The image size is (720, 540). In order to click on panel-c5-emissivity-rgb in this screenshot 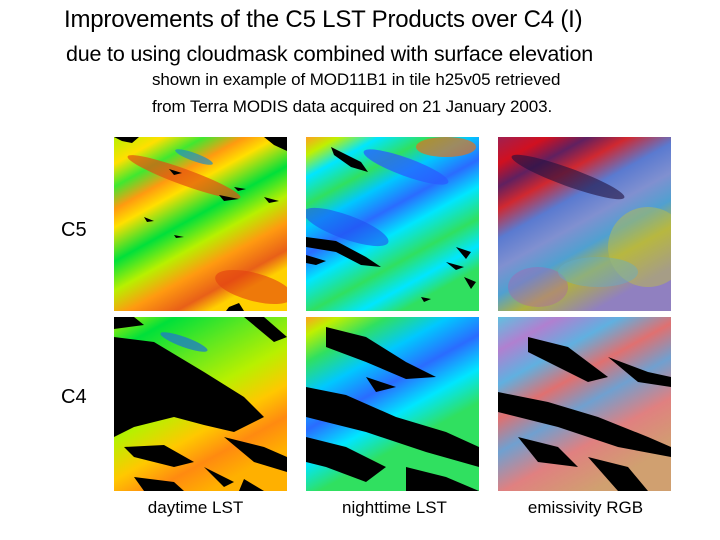, I will do `click(584, 224)`.